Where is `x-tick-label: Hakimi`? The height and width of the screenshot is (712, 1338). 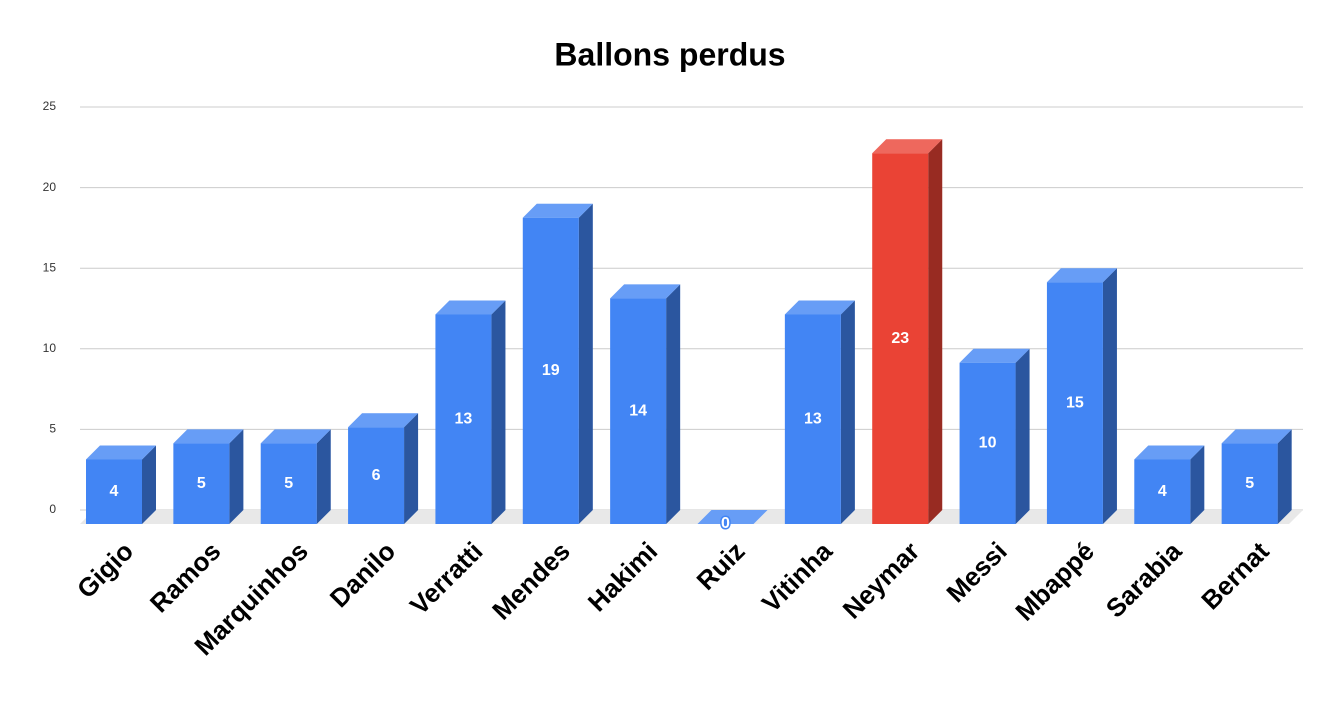 x-tick-label: Hakimi is located at coordinates (623, 577).